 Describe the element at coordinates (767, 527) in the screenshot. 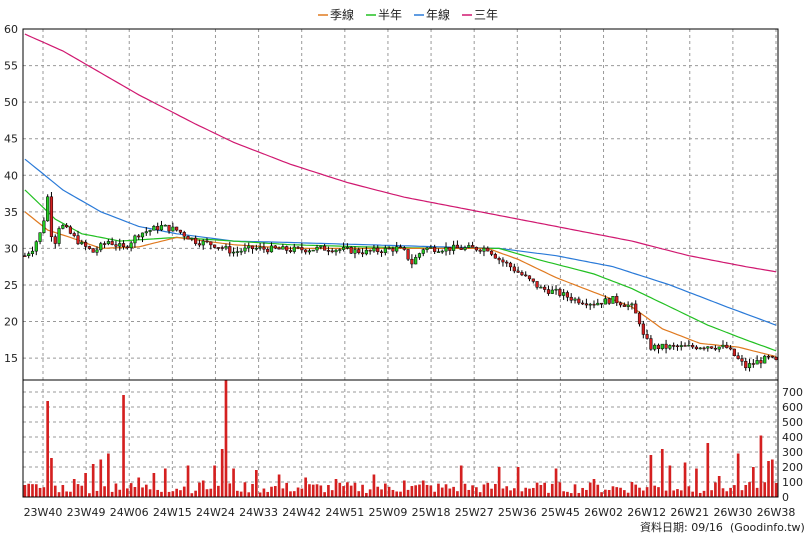

I see `source-label: (Goodinfo.tw)` at that location.